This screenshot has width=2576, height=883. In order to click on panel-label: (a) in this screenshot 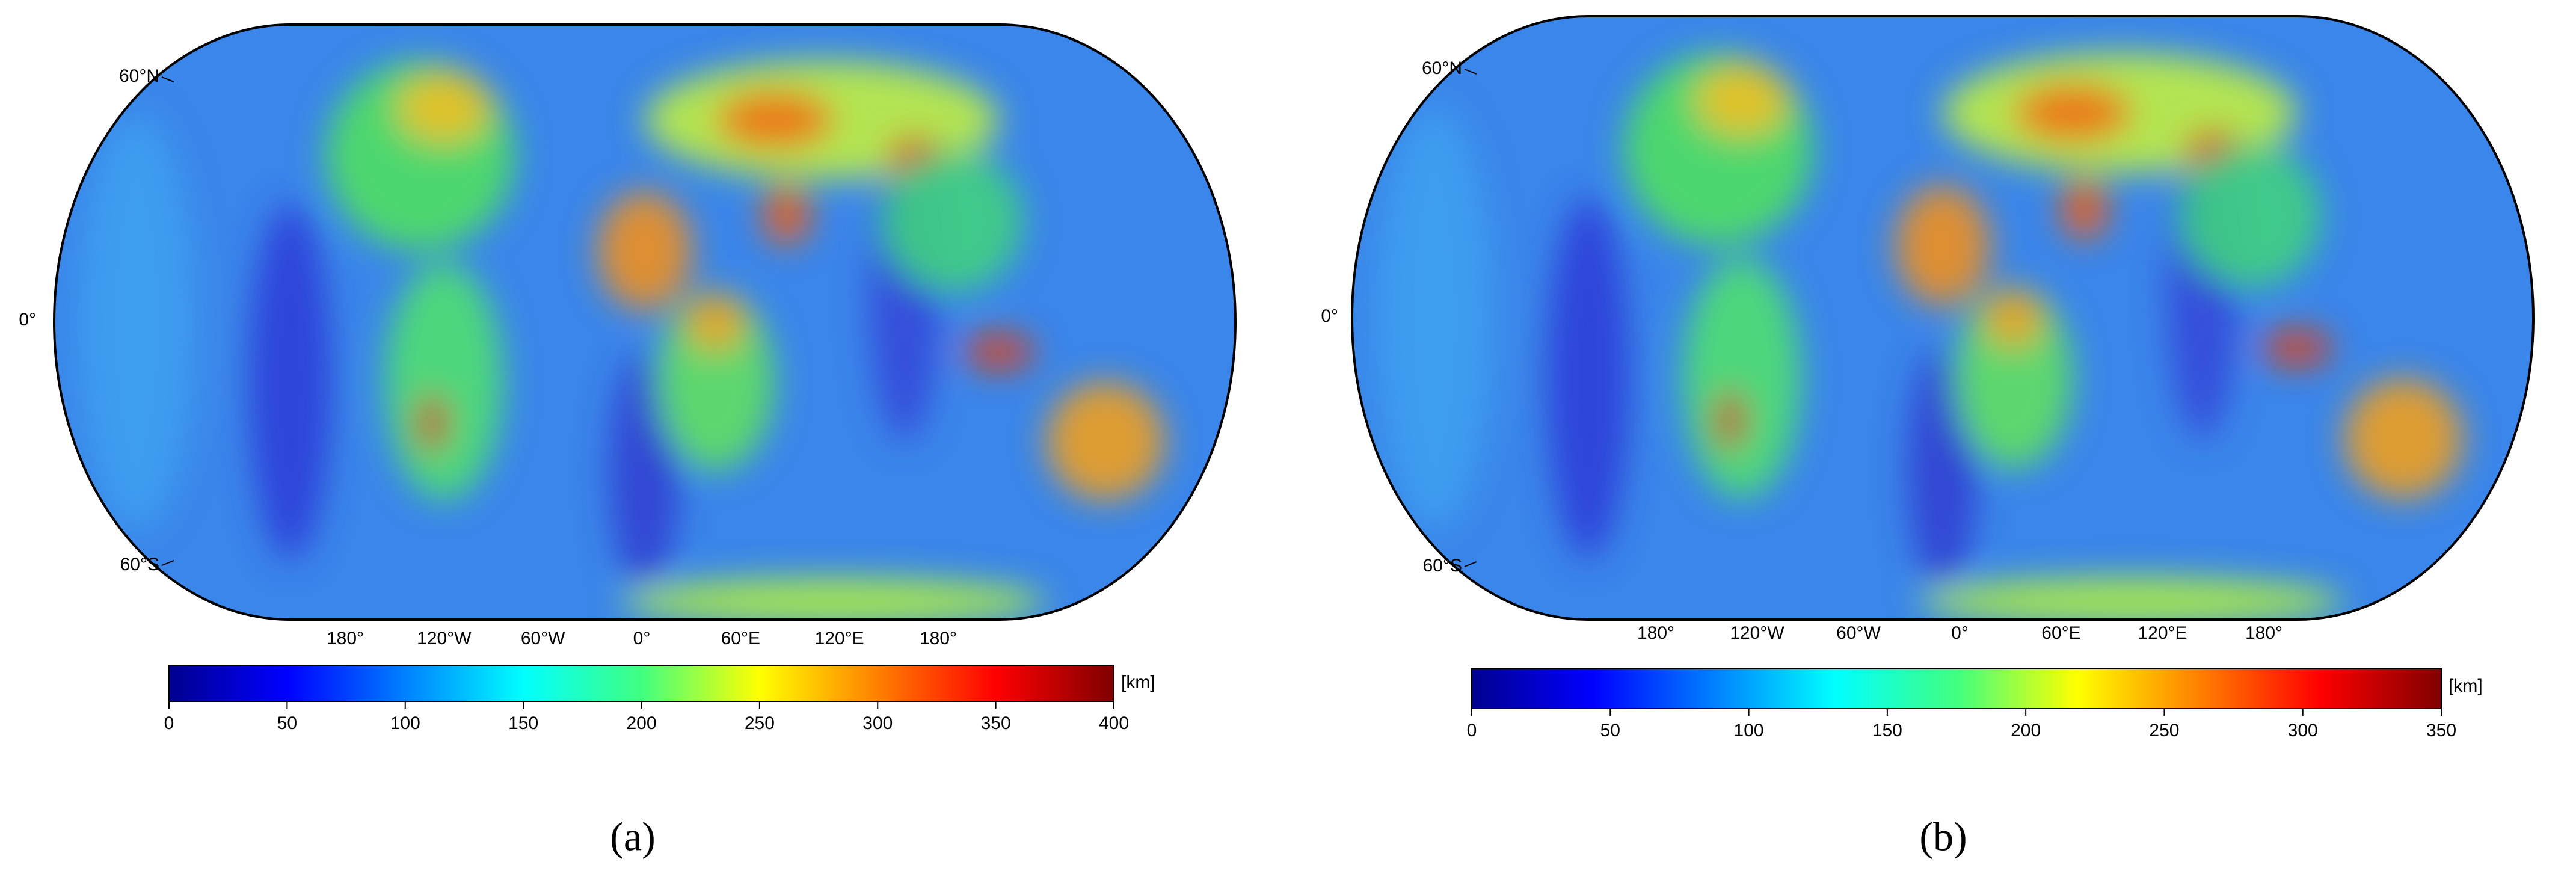, I will do `click(632, 837)`.